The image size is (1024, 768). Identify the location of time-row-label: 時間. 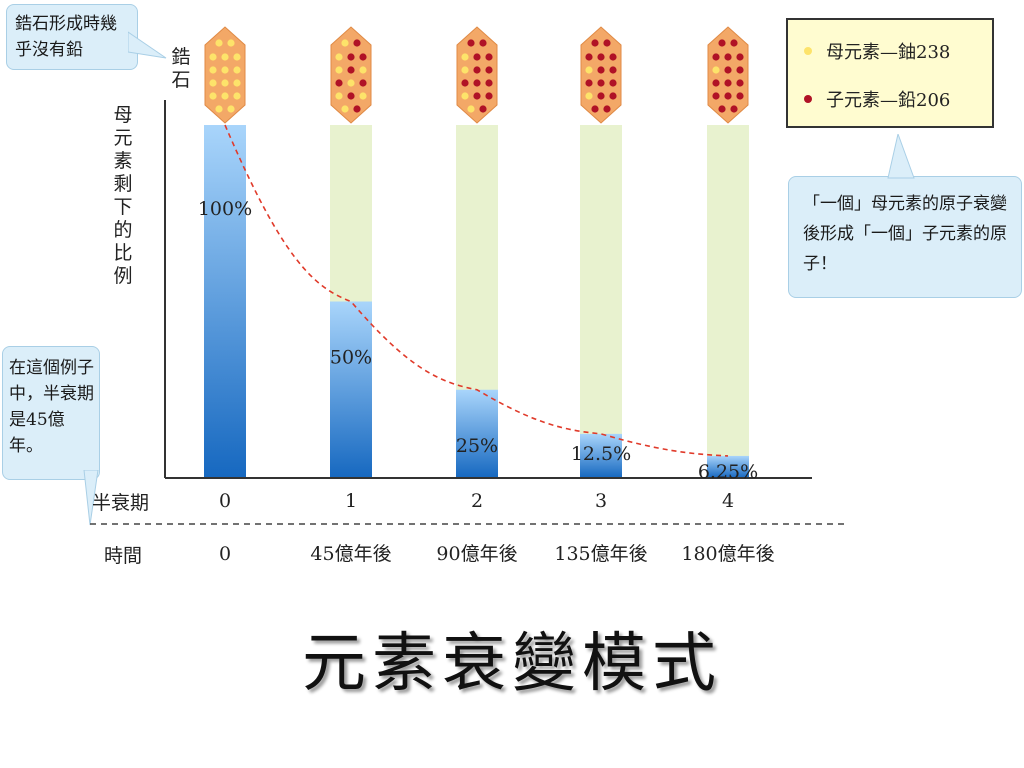
(123, 556).